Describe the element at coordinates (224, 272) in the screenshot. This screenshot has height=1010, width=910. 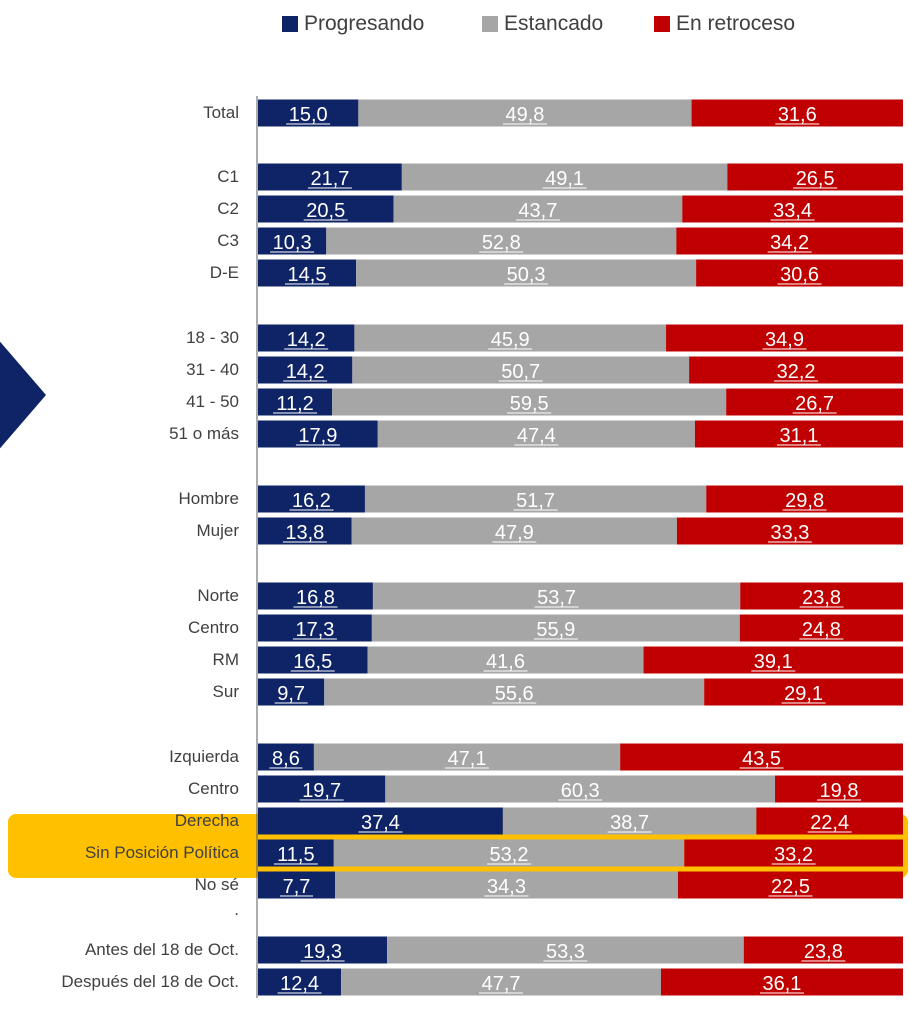
I see `category-label: D-E` at that location.